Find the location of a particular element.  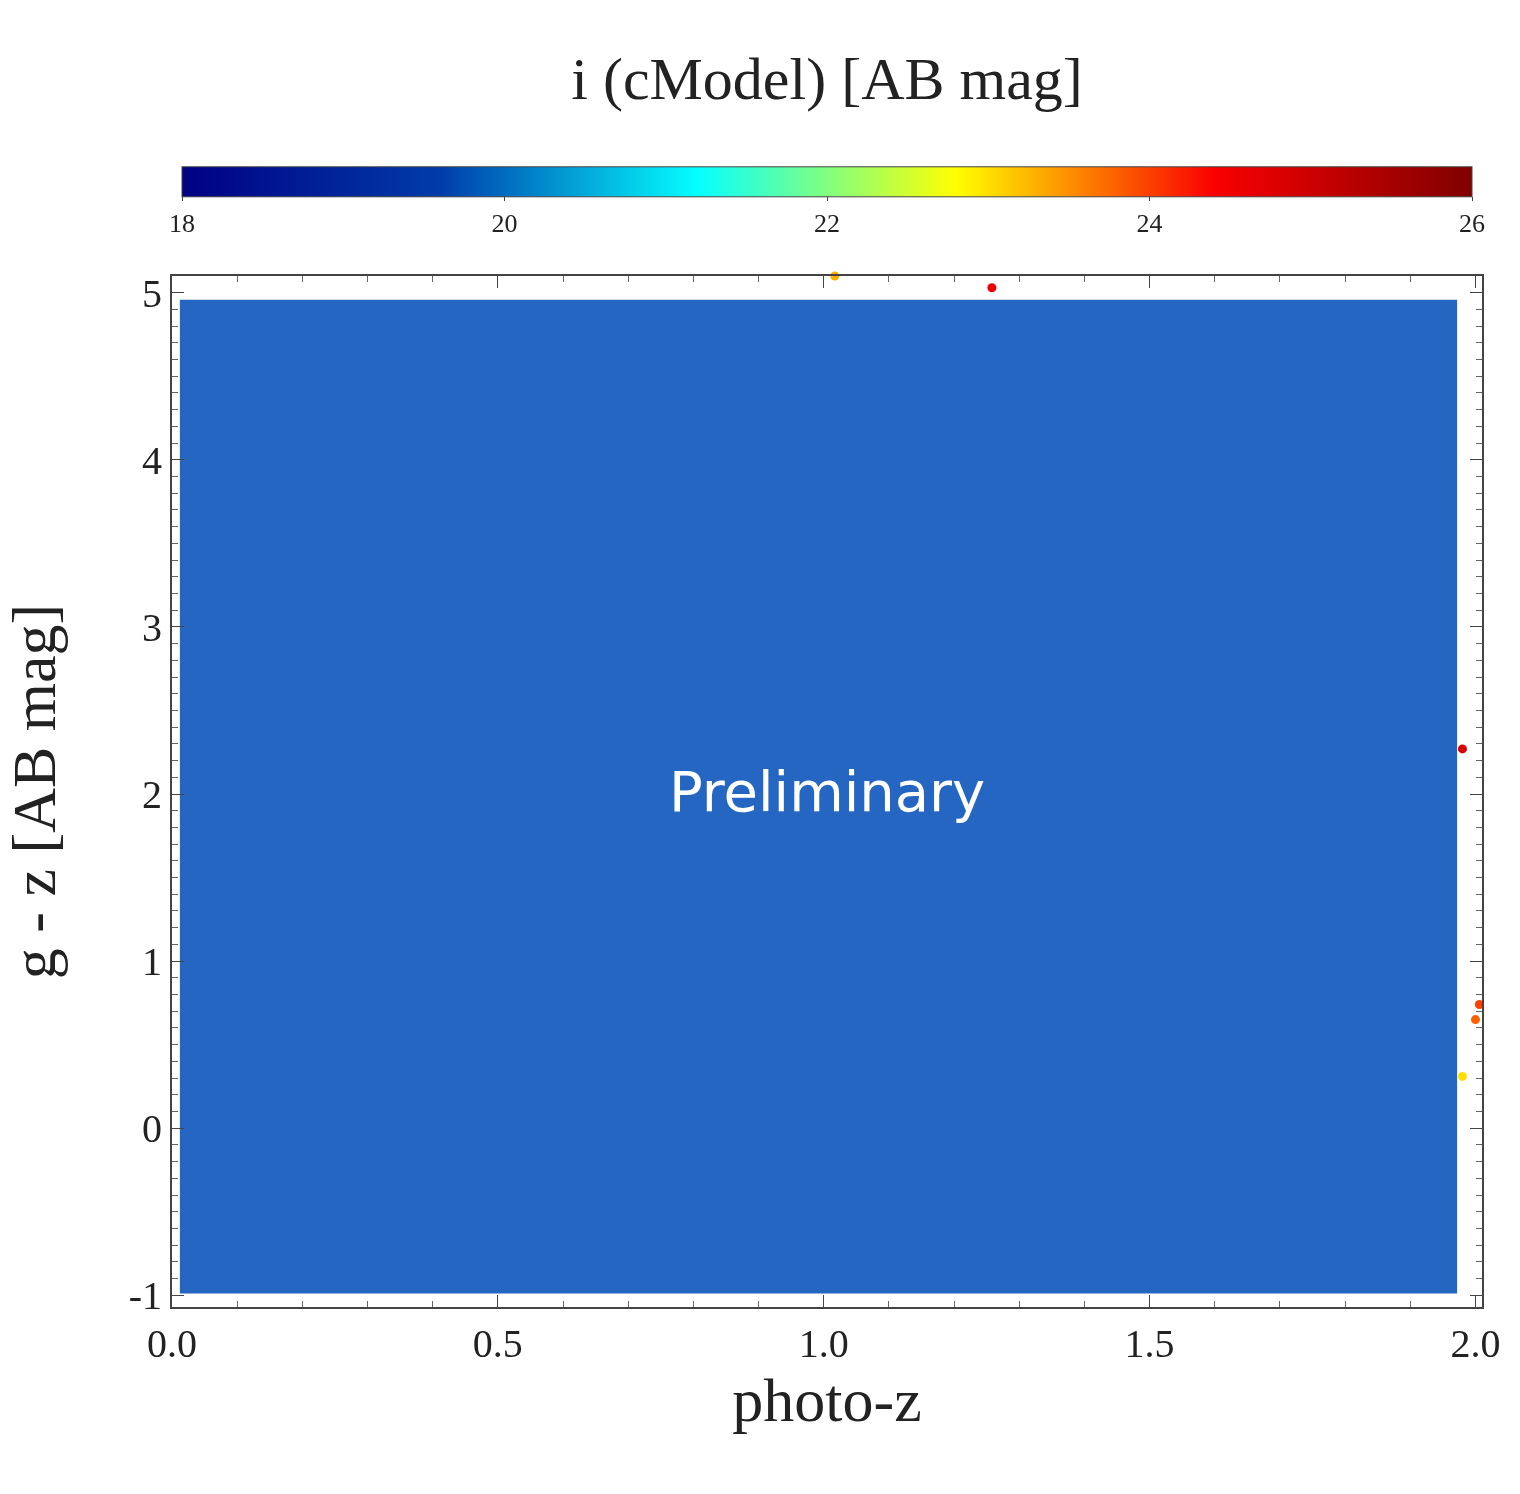

y-tick-label: 3 is located at coordinates (152, 627).